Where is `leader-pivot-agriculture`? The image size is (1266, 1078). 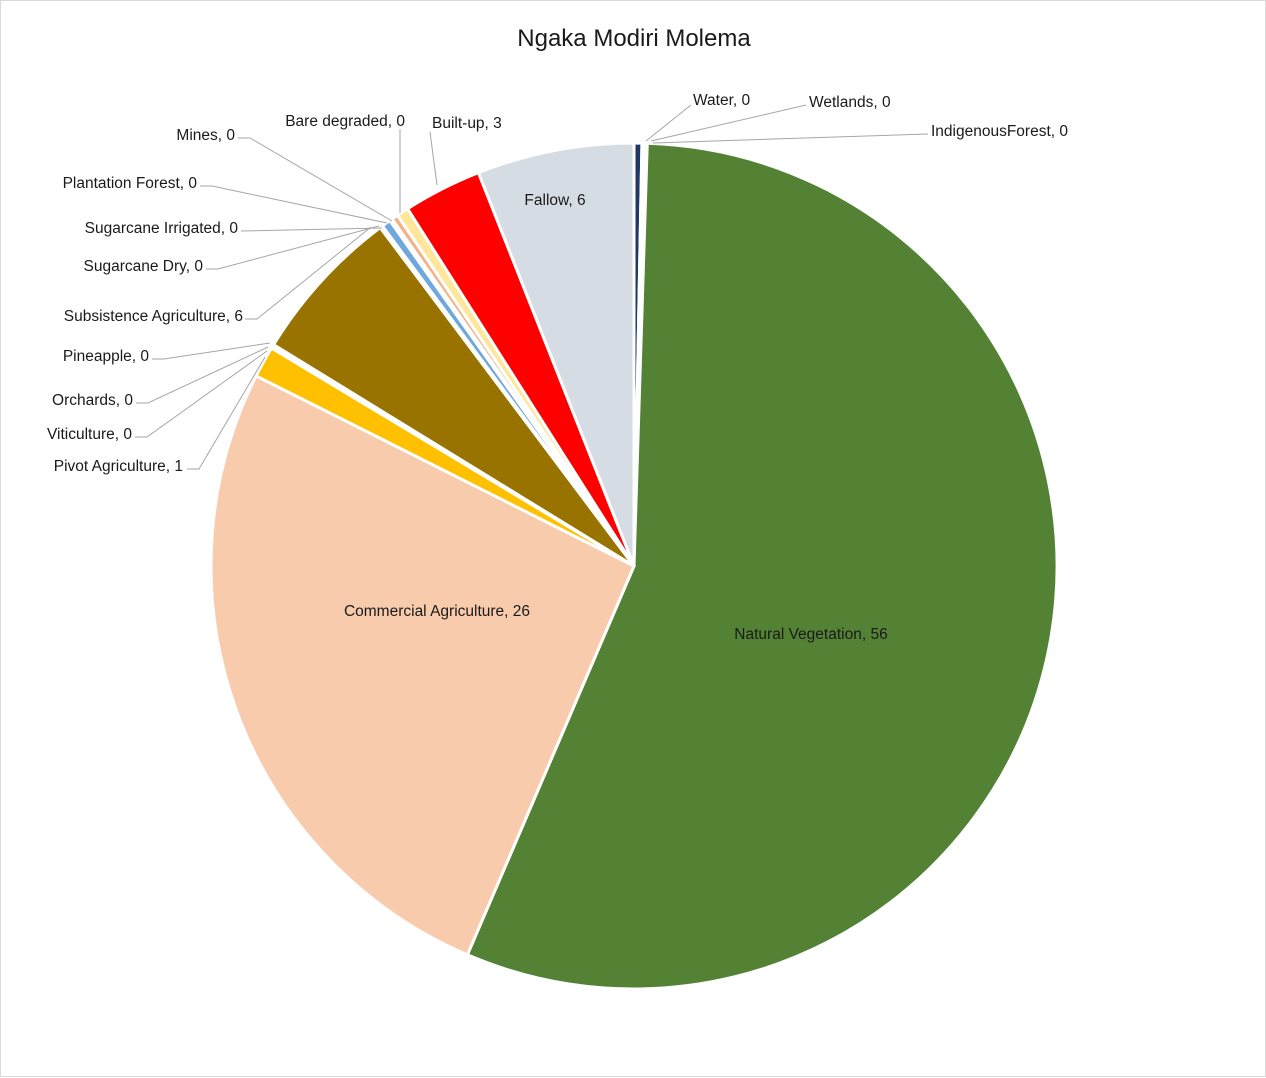
leader-pivot-agriculture is located at coordinates (226, 413).